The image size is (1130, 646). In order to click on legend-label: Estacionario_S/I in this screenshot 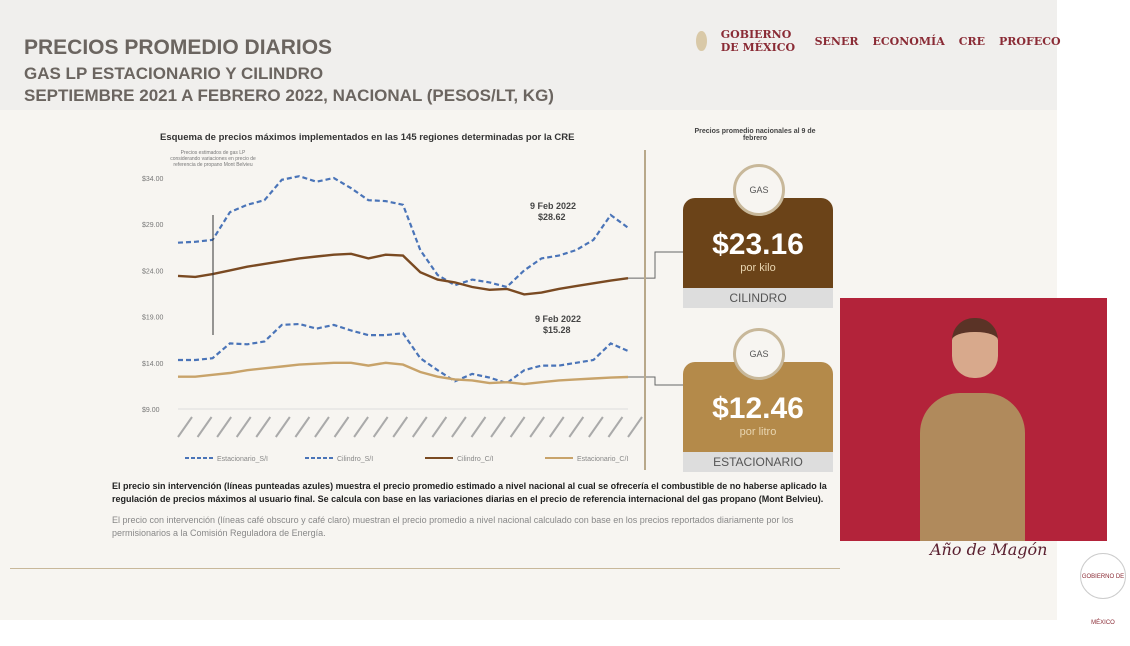, I will do `click(242, 459)`.